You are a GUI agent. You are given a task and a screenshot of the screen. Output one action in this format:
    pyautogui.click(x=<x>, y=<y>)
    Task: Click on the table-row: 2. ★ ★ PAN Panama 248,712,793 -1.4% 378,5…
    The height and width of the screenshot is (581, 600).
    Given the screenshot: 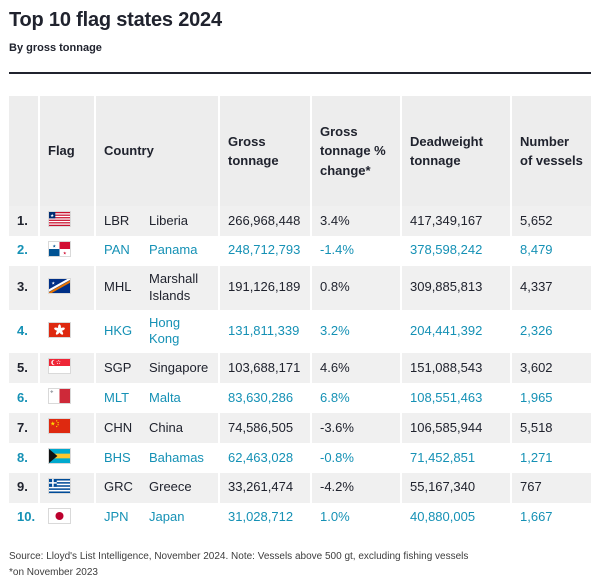 What is the action you would take?
    pyautogui.click(x=300, y=250)
    